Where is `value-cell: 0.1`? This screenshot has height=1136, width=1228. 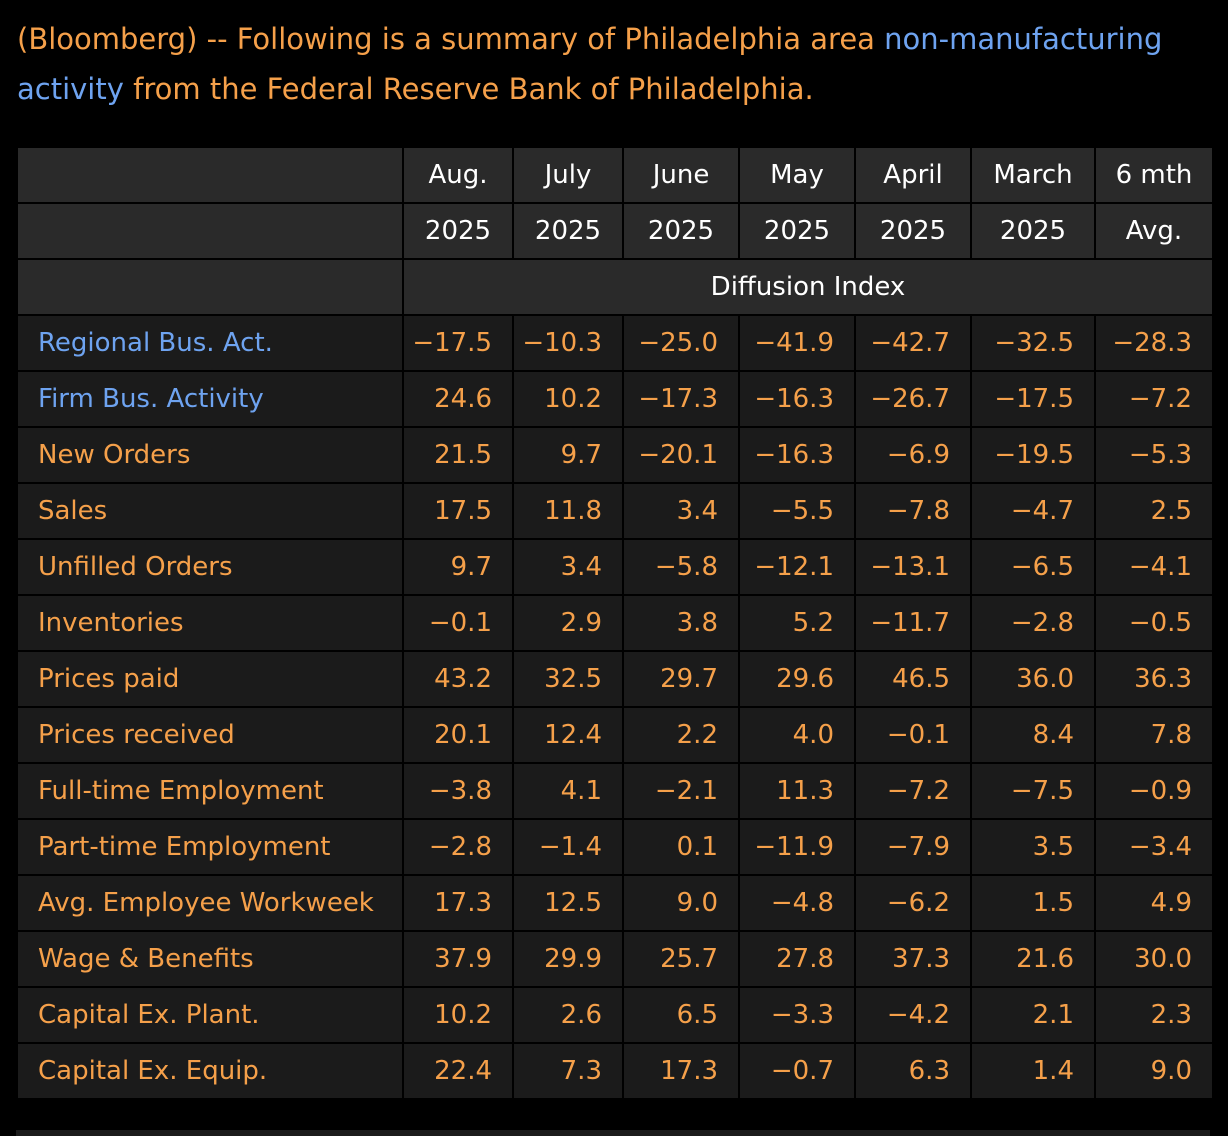
value-cell: 0.1 is located at coordinates (681, 847).